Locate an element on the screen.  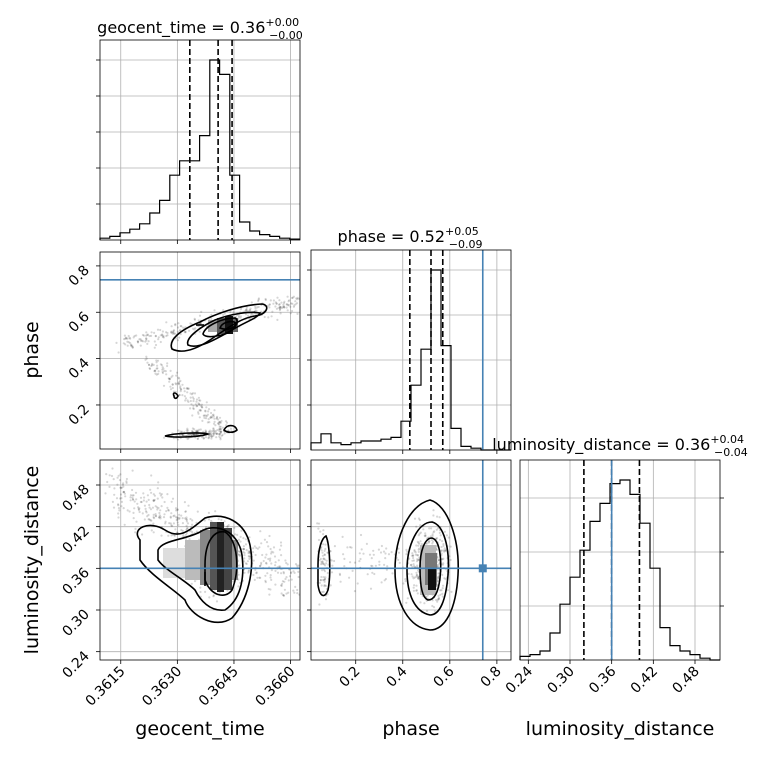
title-luminosity-distance: luminosity_distance = 0.36+0.04 −0.04 is located at coordinates (620, 446).